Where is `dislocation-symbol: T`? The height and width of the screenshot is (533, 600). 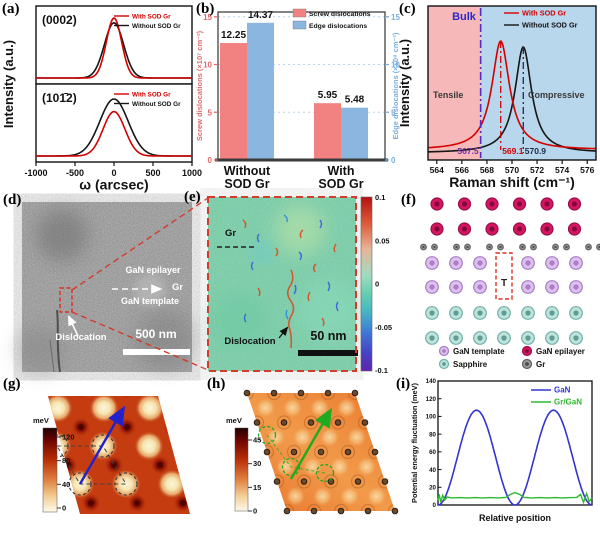 dislocation-symbol: T is located at coordinates (504, 283).